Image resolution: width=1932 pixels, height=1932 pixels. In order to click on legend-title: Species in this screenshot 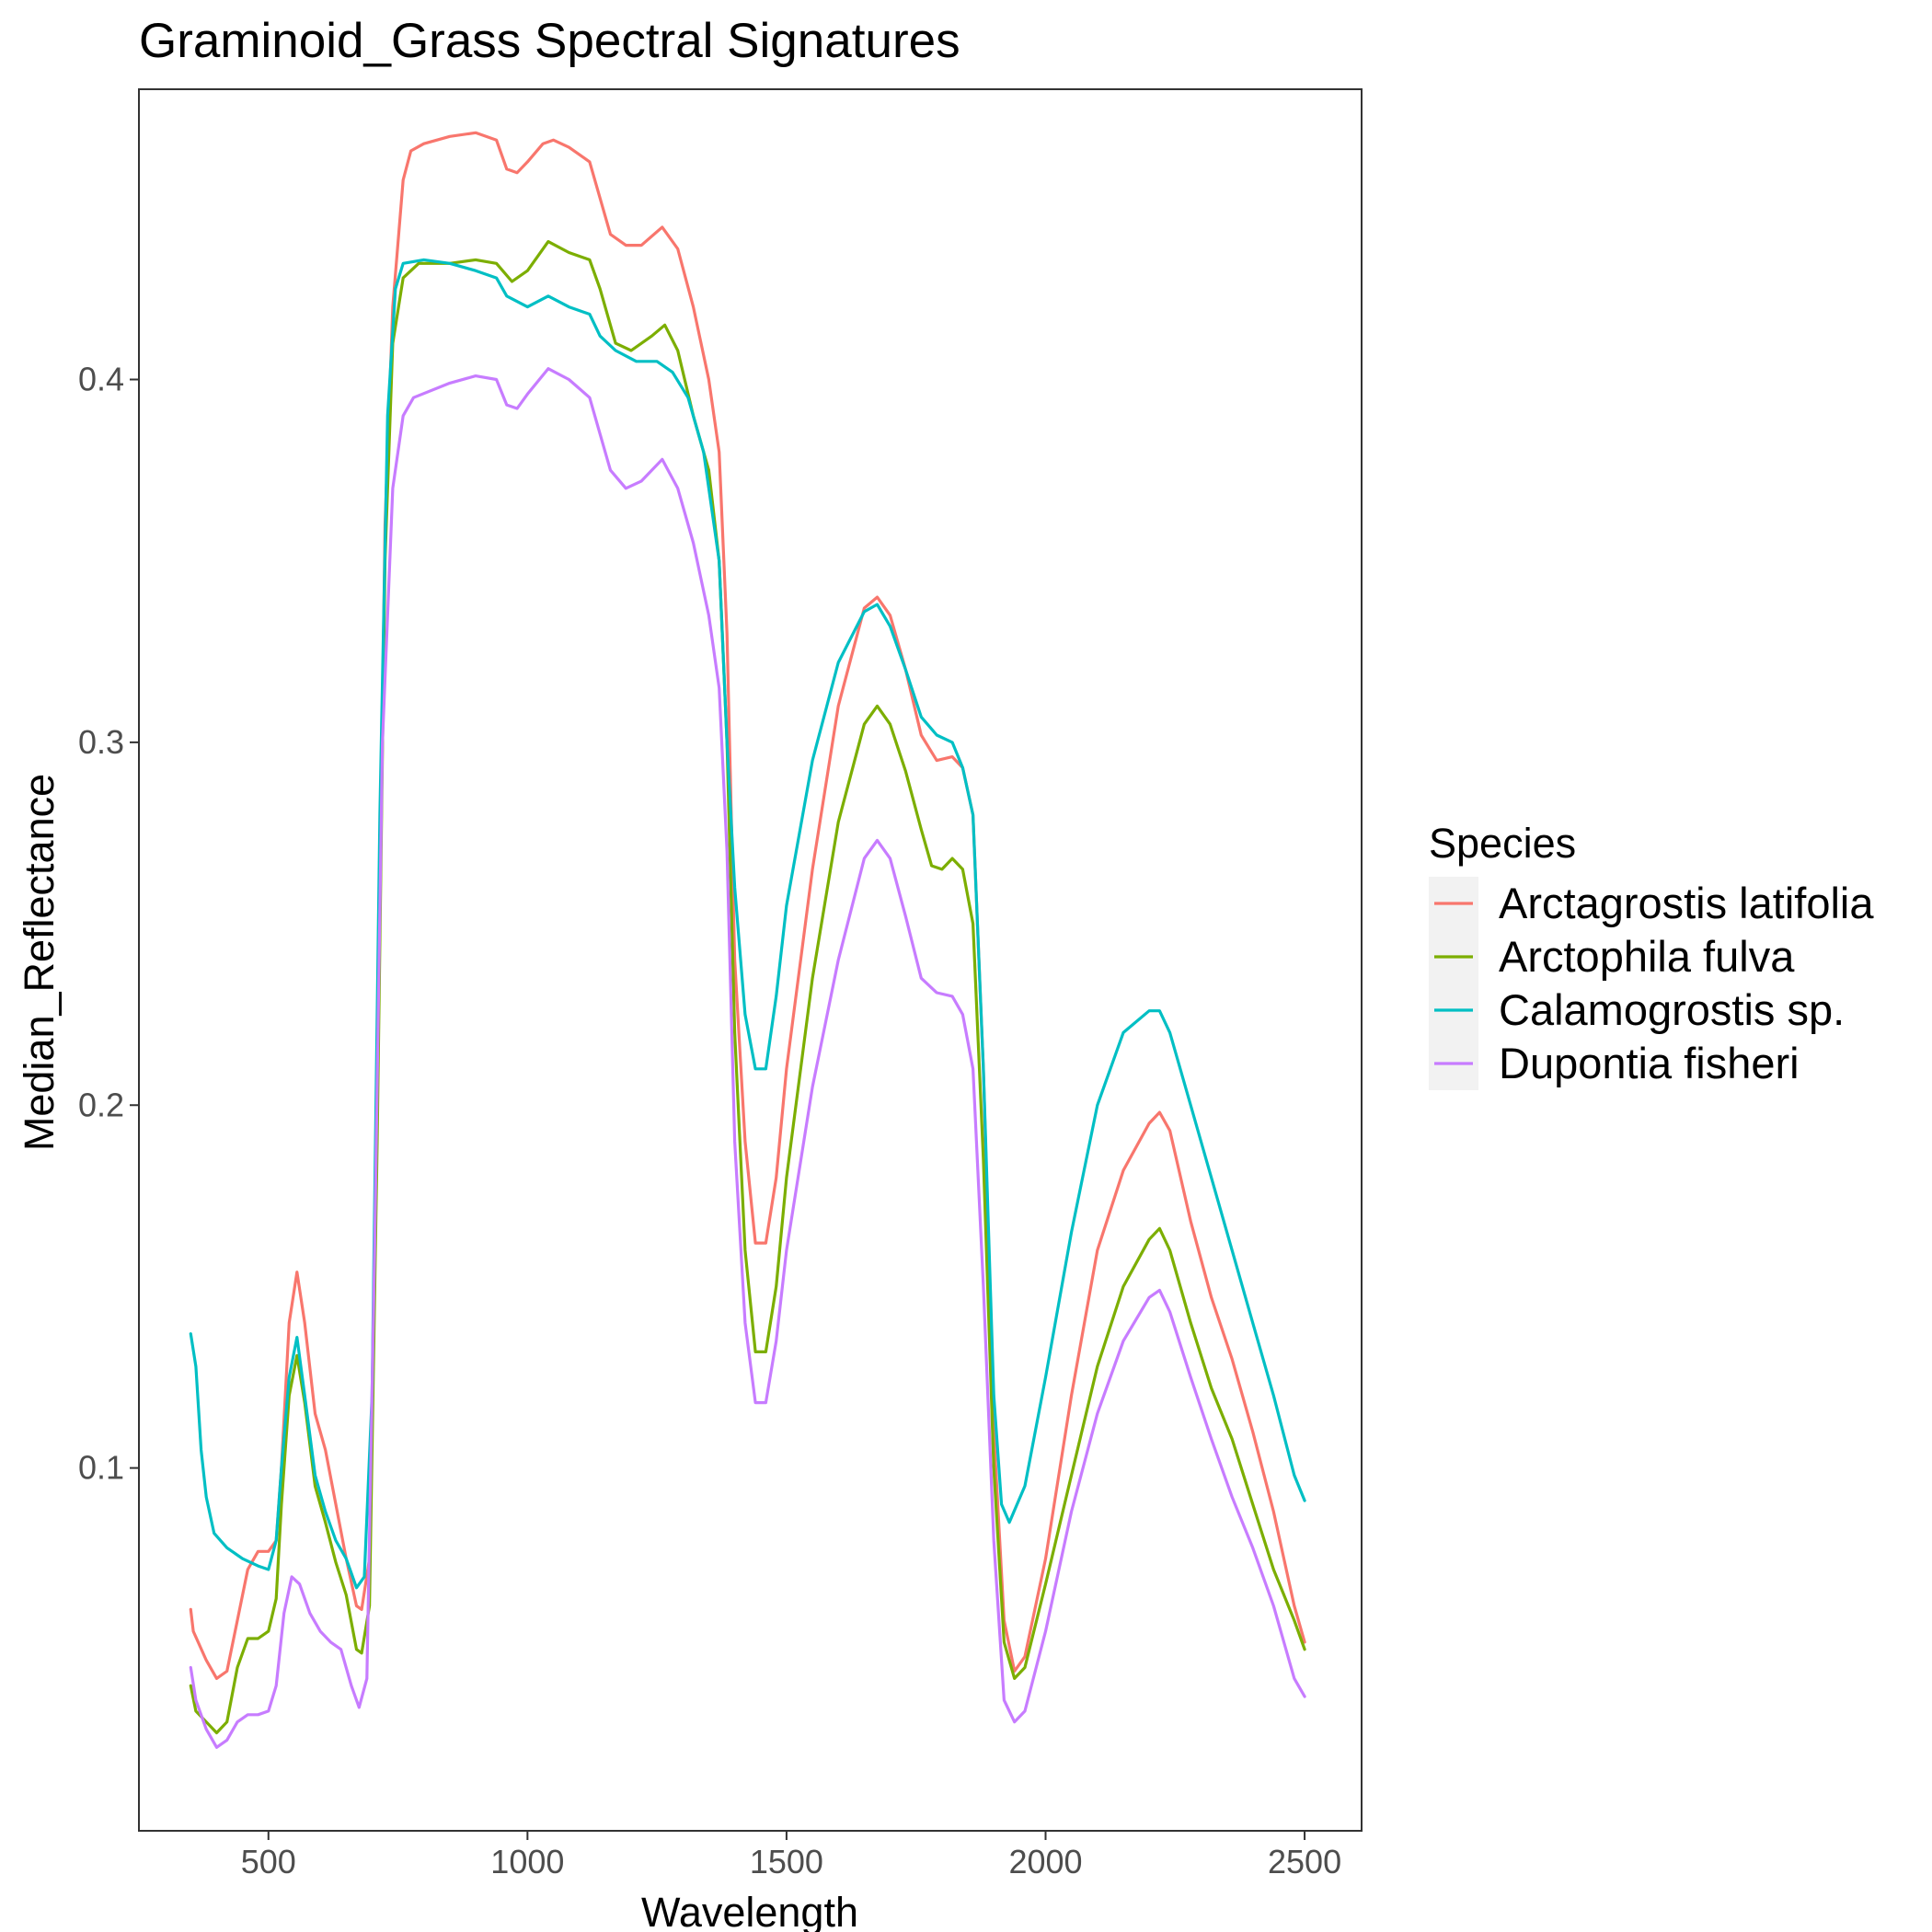, I will do `click(1502, 843)`.